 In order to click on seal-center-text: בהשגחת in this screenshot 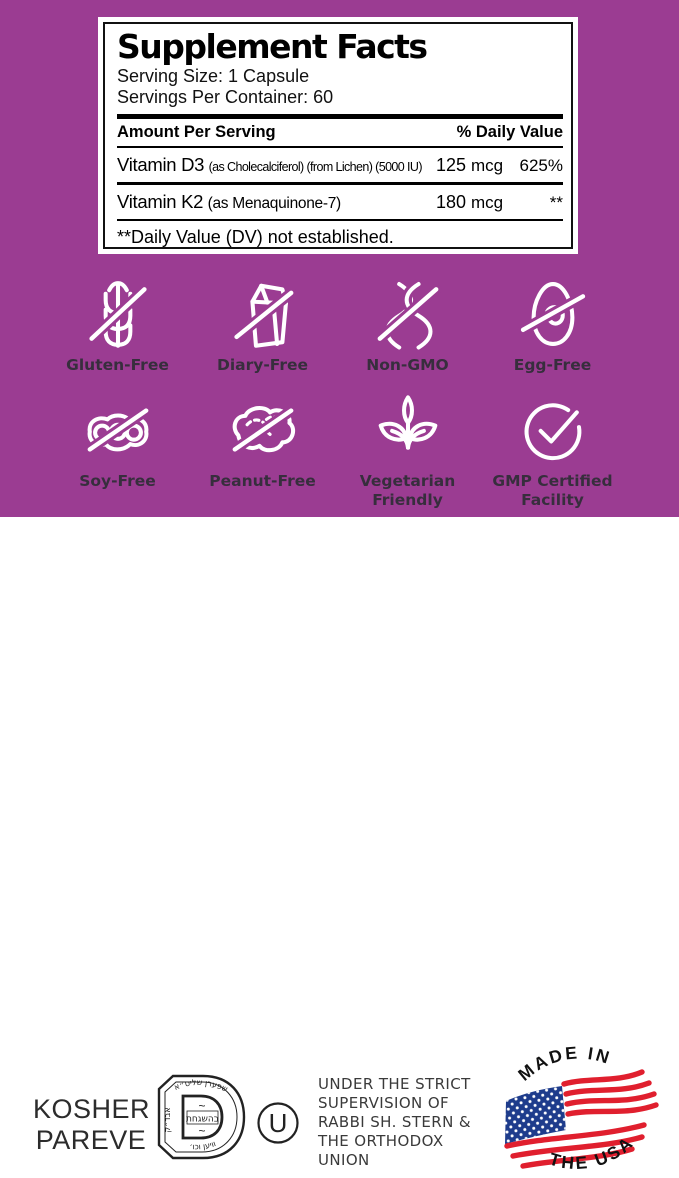, I will do `click(202, 1120)`.